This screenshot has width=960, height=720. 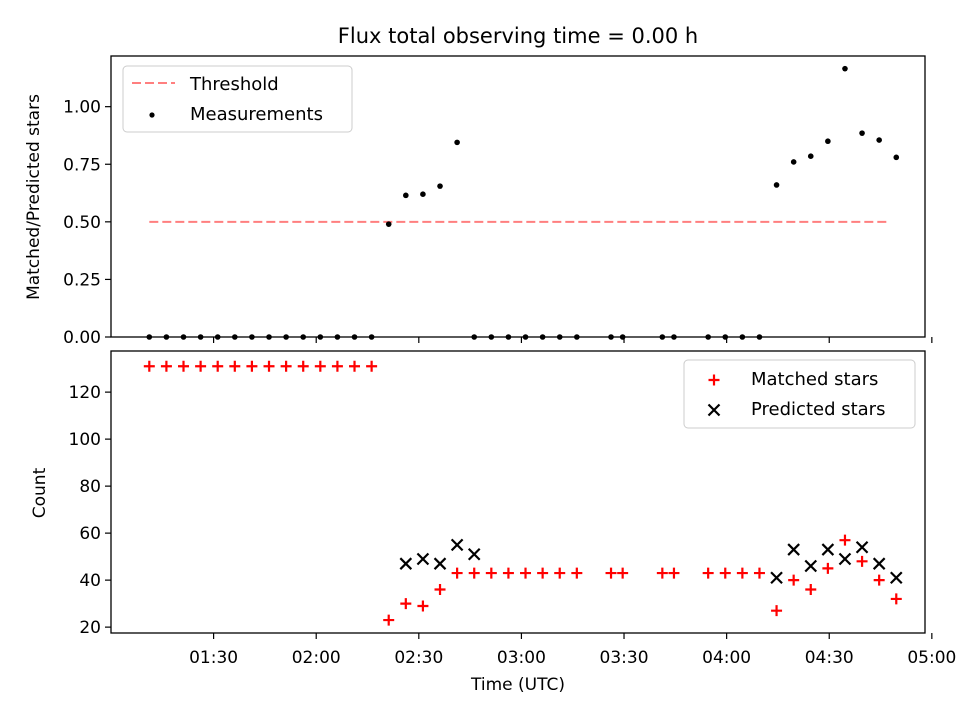 I want to click on chart-title: Flux total observing time = 0.00 h, so click(x=518, y=36).